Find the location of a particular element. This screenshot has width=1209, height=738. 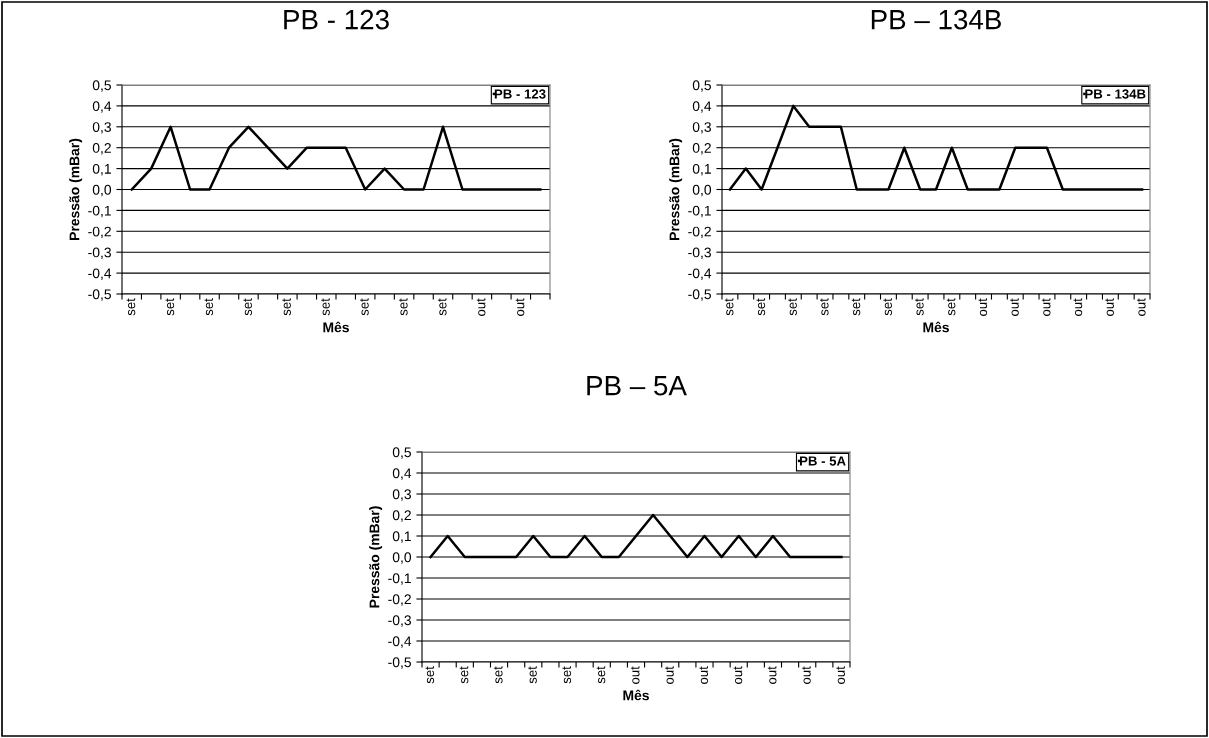

chart-title: PB - 123 is located at coordinates (336, 19).